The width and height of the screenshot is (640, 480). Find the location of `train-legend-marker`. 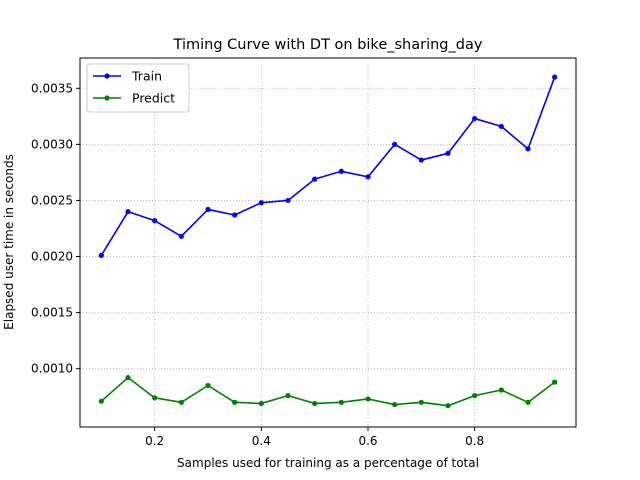

train-legend-marker is located at coordinates (107, 76).